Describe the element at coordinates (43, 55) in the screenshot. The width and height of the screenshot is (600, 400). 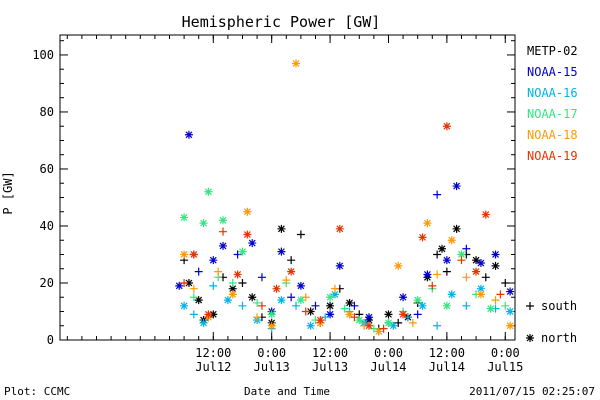
I see `y-tick-label: 100` at that location.